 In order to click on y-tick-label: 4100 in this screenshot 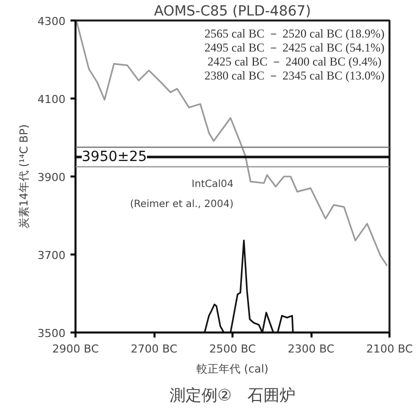, I will do `click(52, 99)`.